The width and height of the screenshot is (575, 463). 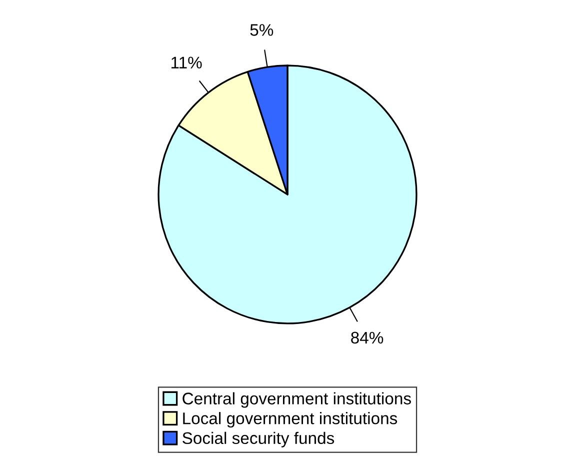 What do you see at coordinates (367, 338) in the screenshot?
I see `data-label: 84%` at bounding box center [367, 338].